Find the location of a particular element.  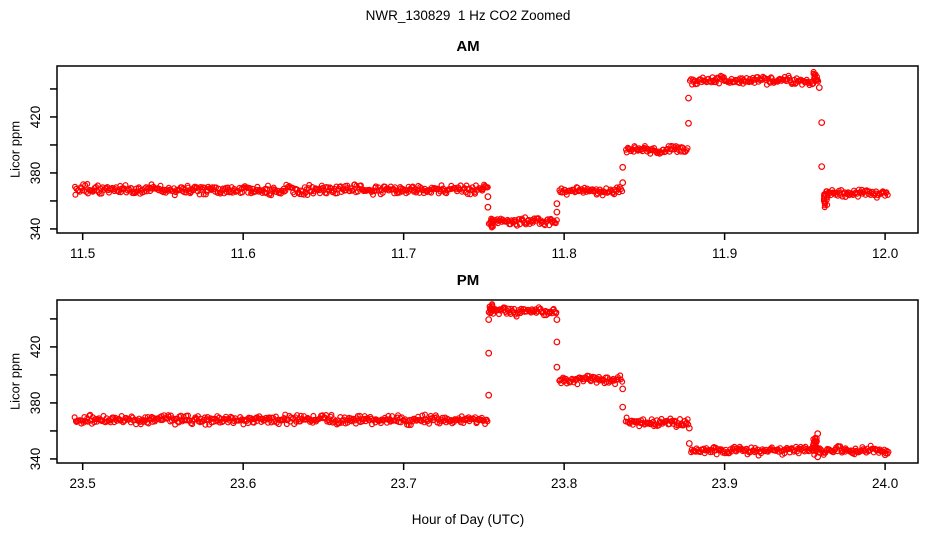

figure-title: NWR_130829 1 Hz CO2 Zoomed is located at coordinates (468, 15).